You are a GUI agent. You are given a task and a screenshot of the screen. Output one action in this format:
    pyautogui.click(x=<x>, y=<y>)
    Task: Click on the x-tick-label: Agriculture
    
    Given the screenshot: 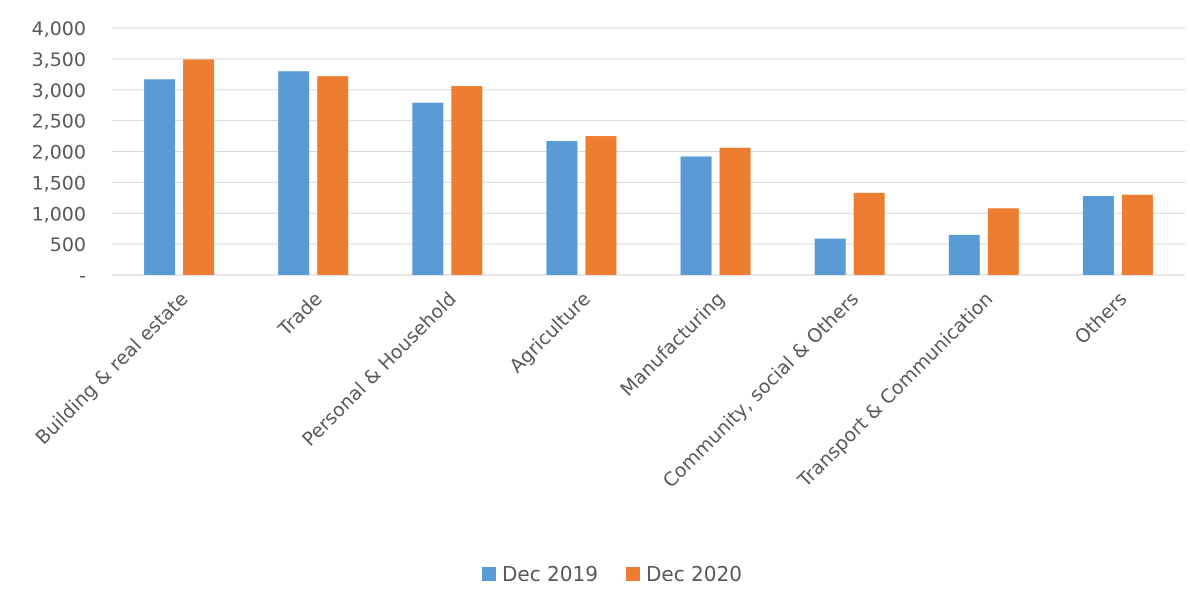 What is the action you would take?
    pyautogui.click(x=550, y=332)
    